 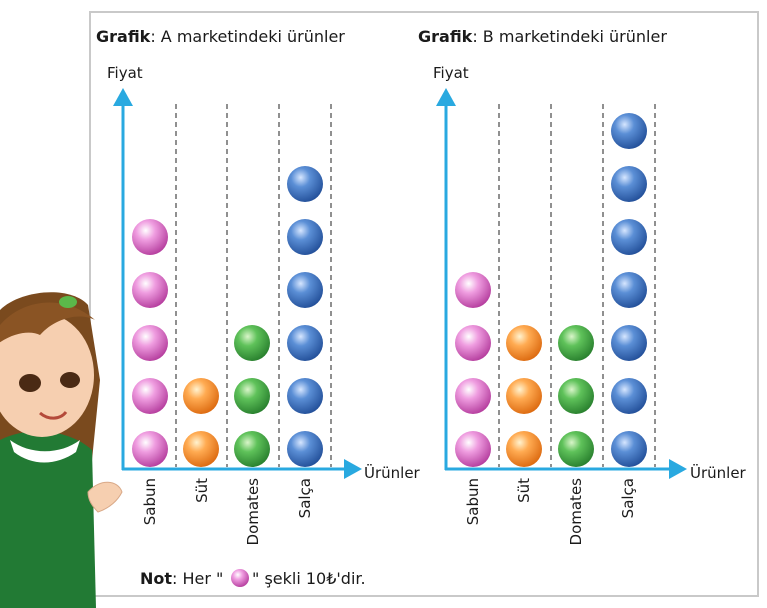 What do you see at coordinates (309, 578) in the screenshot?
I see `note-after: " şekli 10₺'dir.` at bounding box center [309, 578].